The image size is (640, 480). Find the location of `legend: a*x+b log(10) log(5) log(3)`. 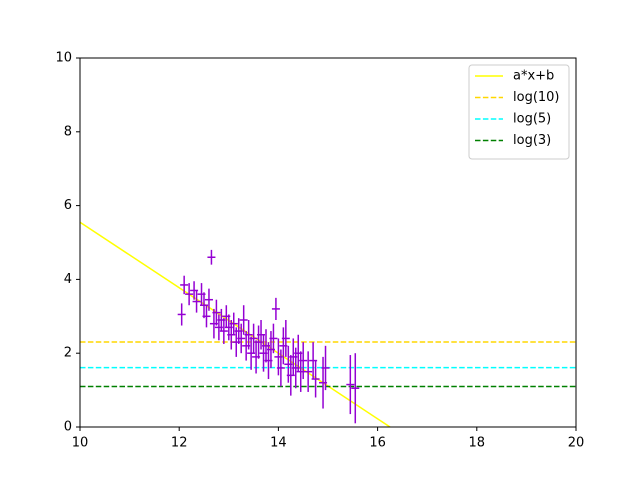

legend: a*x+b log(10) log(5) log(3) is located at coordinates (519, 112).